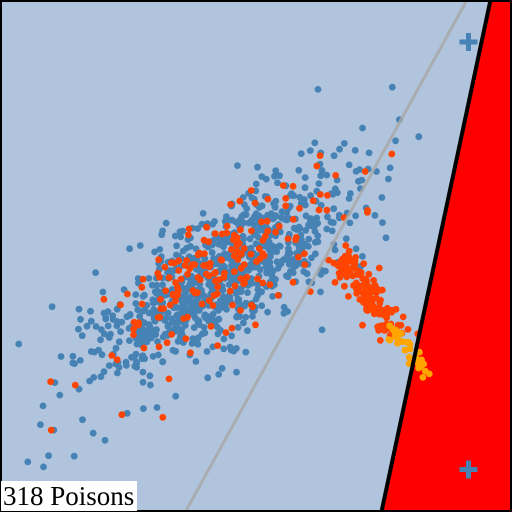  Describe the element at coordinates (429, 374) in the screenshot. I see `edge-point` at that location.